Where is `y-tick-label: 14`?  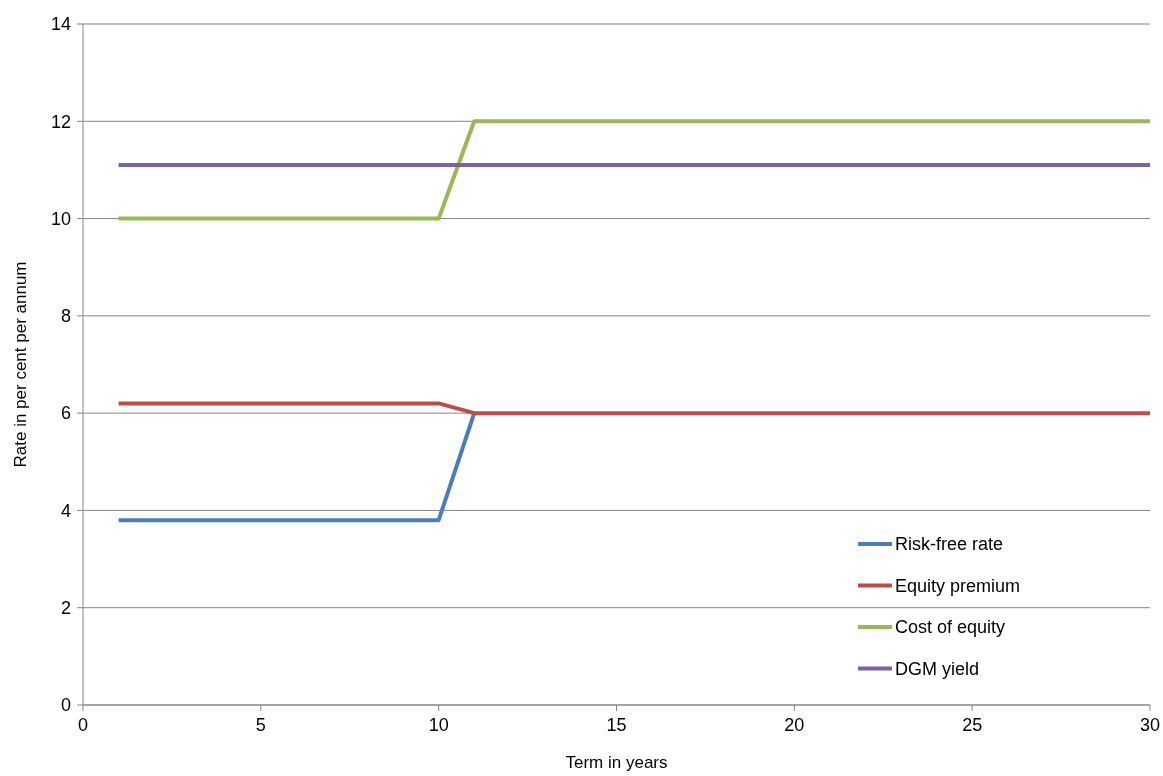 y-tick-label: 14 is located at coordinates (60, 24).